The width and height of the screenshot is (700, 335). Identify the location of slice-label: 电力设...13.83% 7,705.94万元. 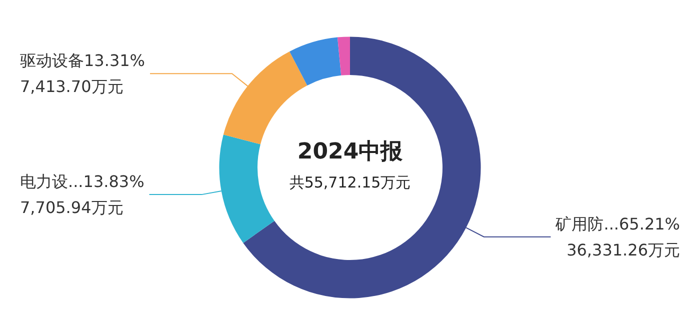
(82, 195).